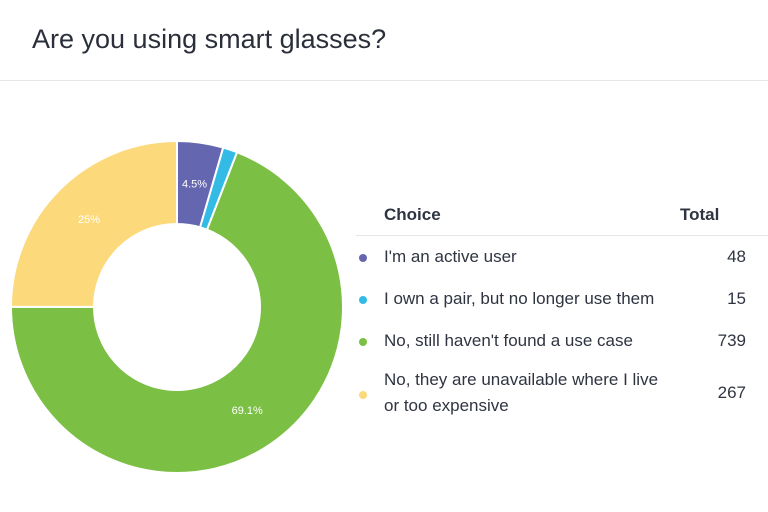  Describe the element at coordinates (209, 39) in the screenshot. I see `page-title: Are you using smart glasses?` at that location.